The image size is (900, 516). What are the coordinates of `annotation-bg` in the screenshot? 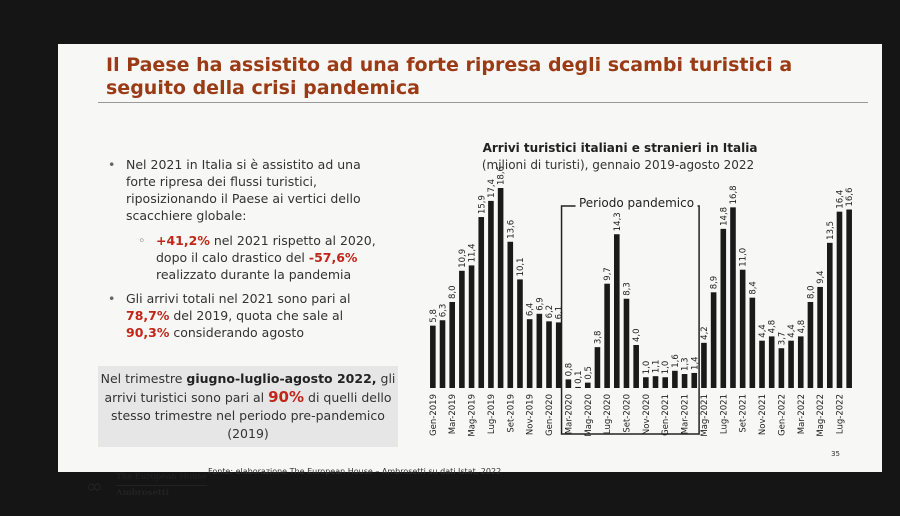 It's located at (636, 203).